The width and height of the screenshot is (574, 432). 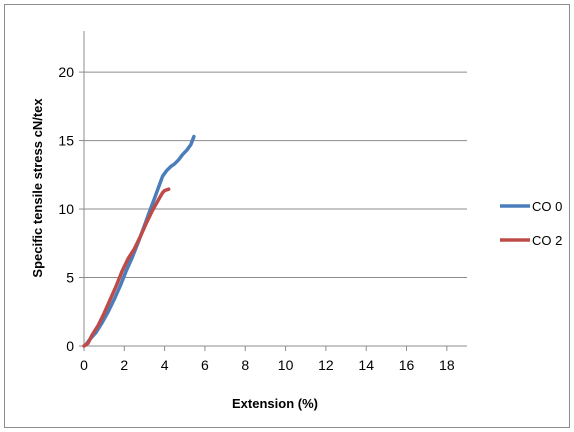 What do you see at coordinates (547, 206) in the screenshot?
I see `legend-label: CO 0` at bounding box center [547, 206].